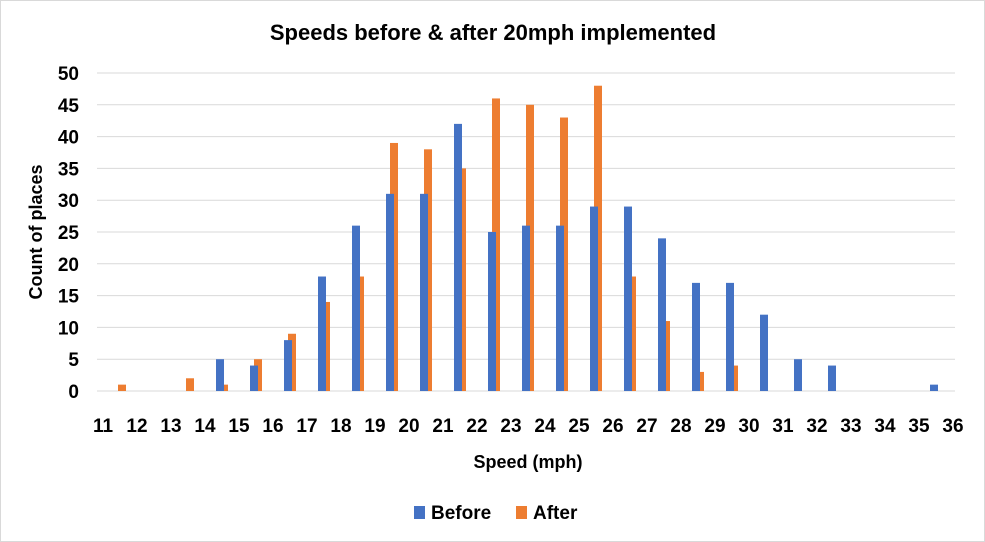 The image size is (985, 542). What do you see at coordinates (68, 328) in the screenshot?
I see `y-tick-label: 10` at bounding box center [68, 328].